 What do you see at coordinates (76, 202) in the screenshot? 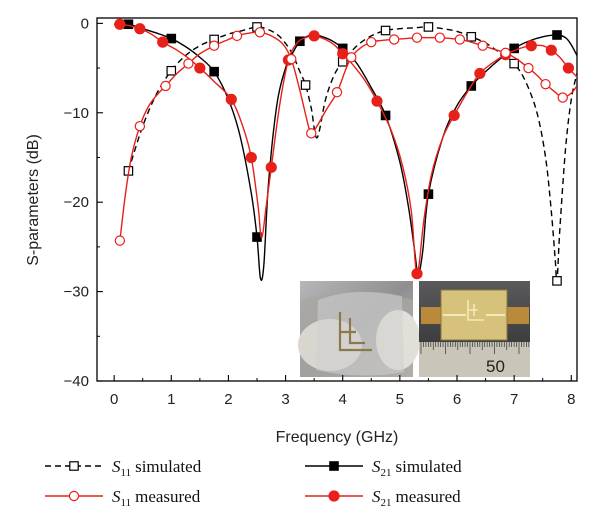
I see `y-tick-label: −20` at bounding box center [76, 202].